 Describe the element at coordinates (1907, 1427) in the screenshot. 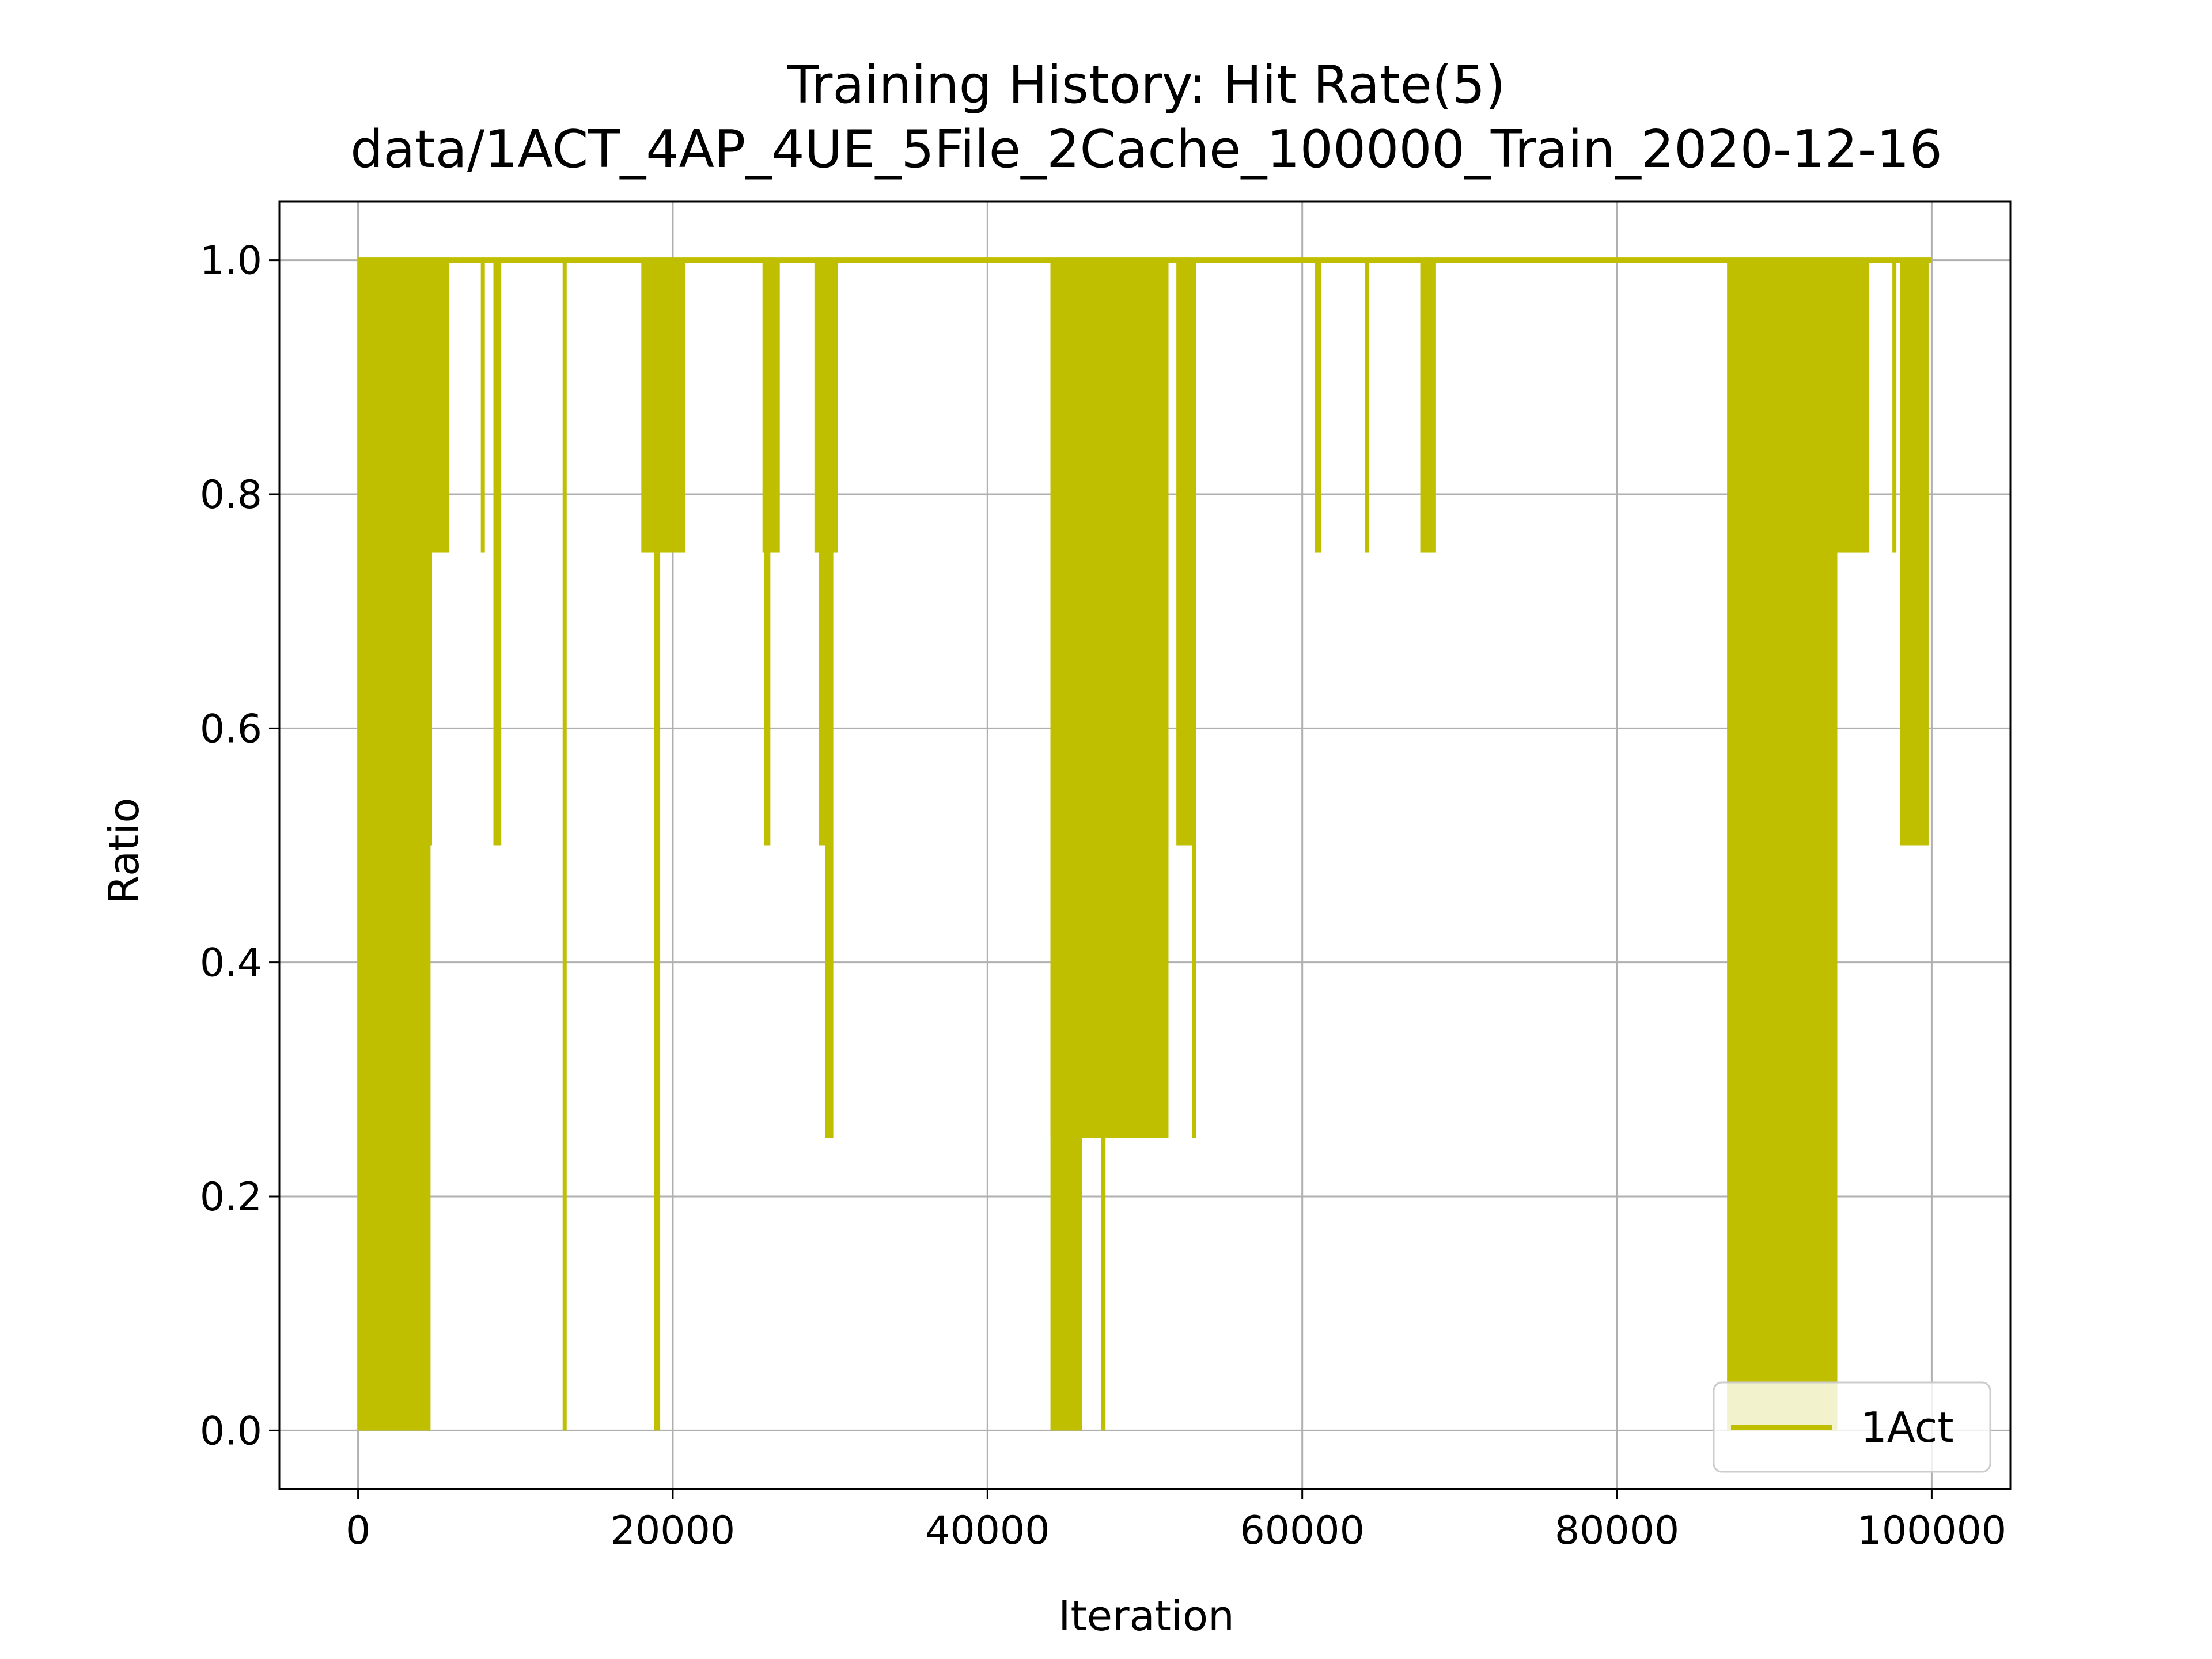

I see `legend-label-1act: 1Act` at that location.